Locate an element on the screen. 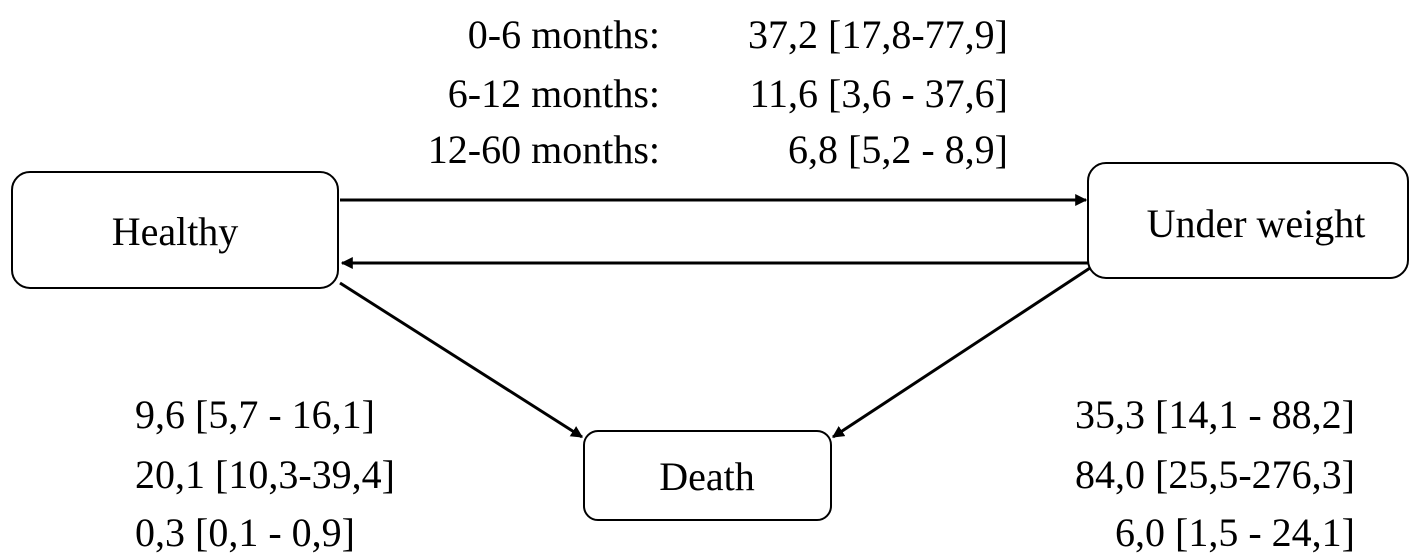  node-label: Death is located at coordinates (707, 476).